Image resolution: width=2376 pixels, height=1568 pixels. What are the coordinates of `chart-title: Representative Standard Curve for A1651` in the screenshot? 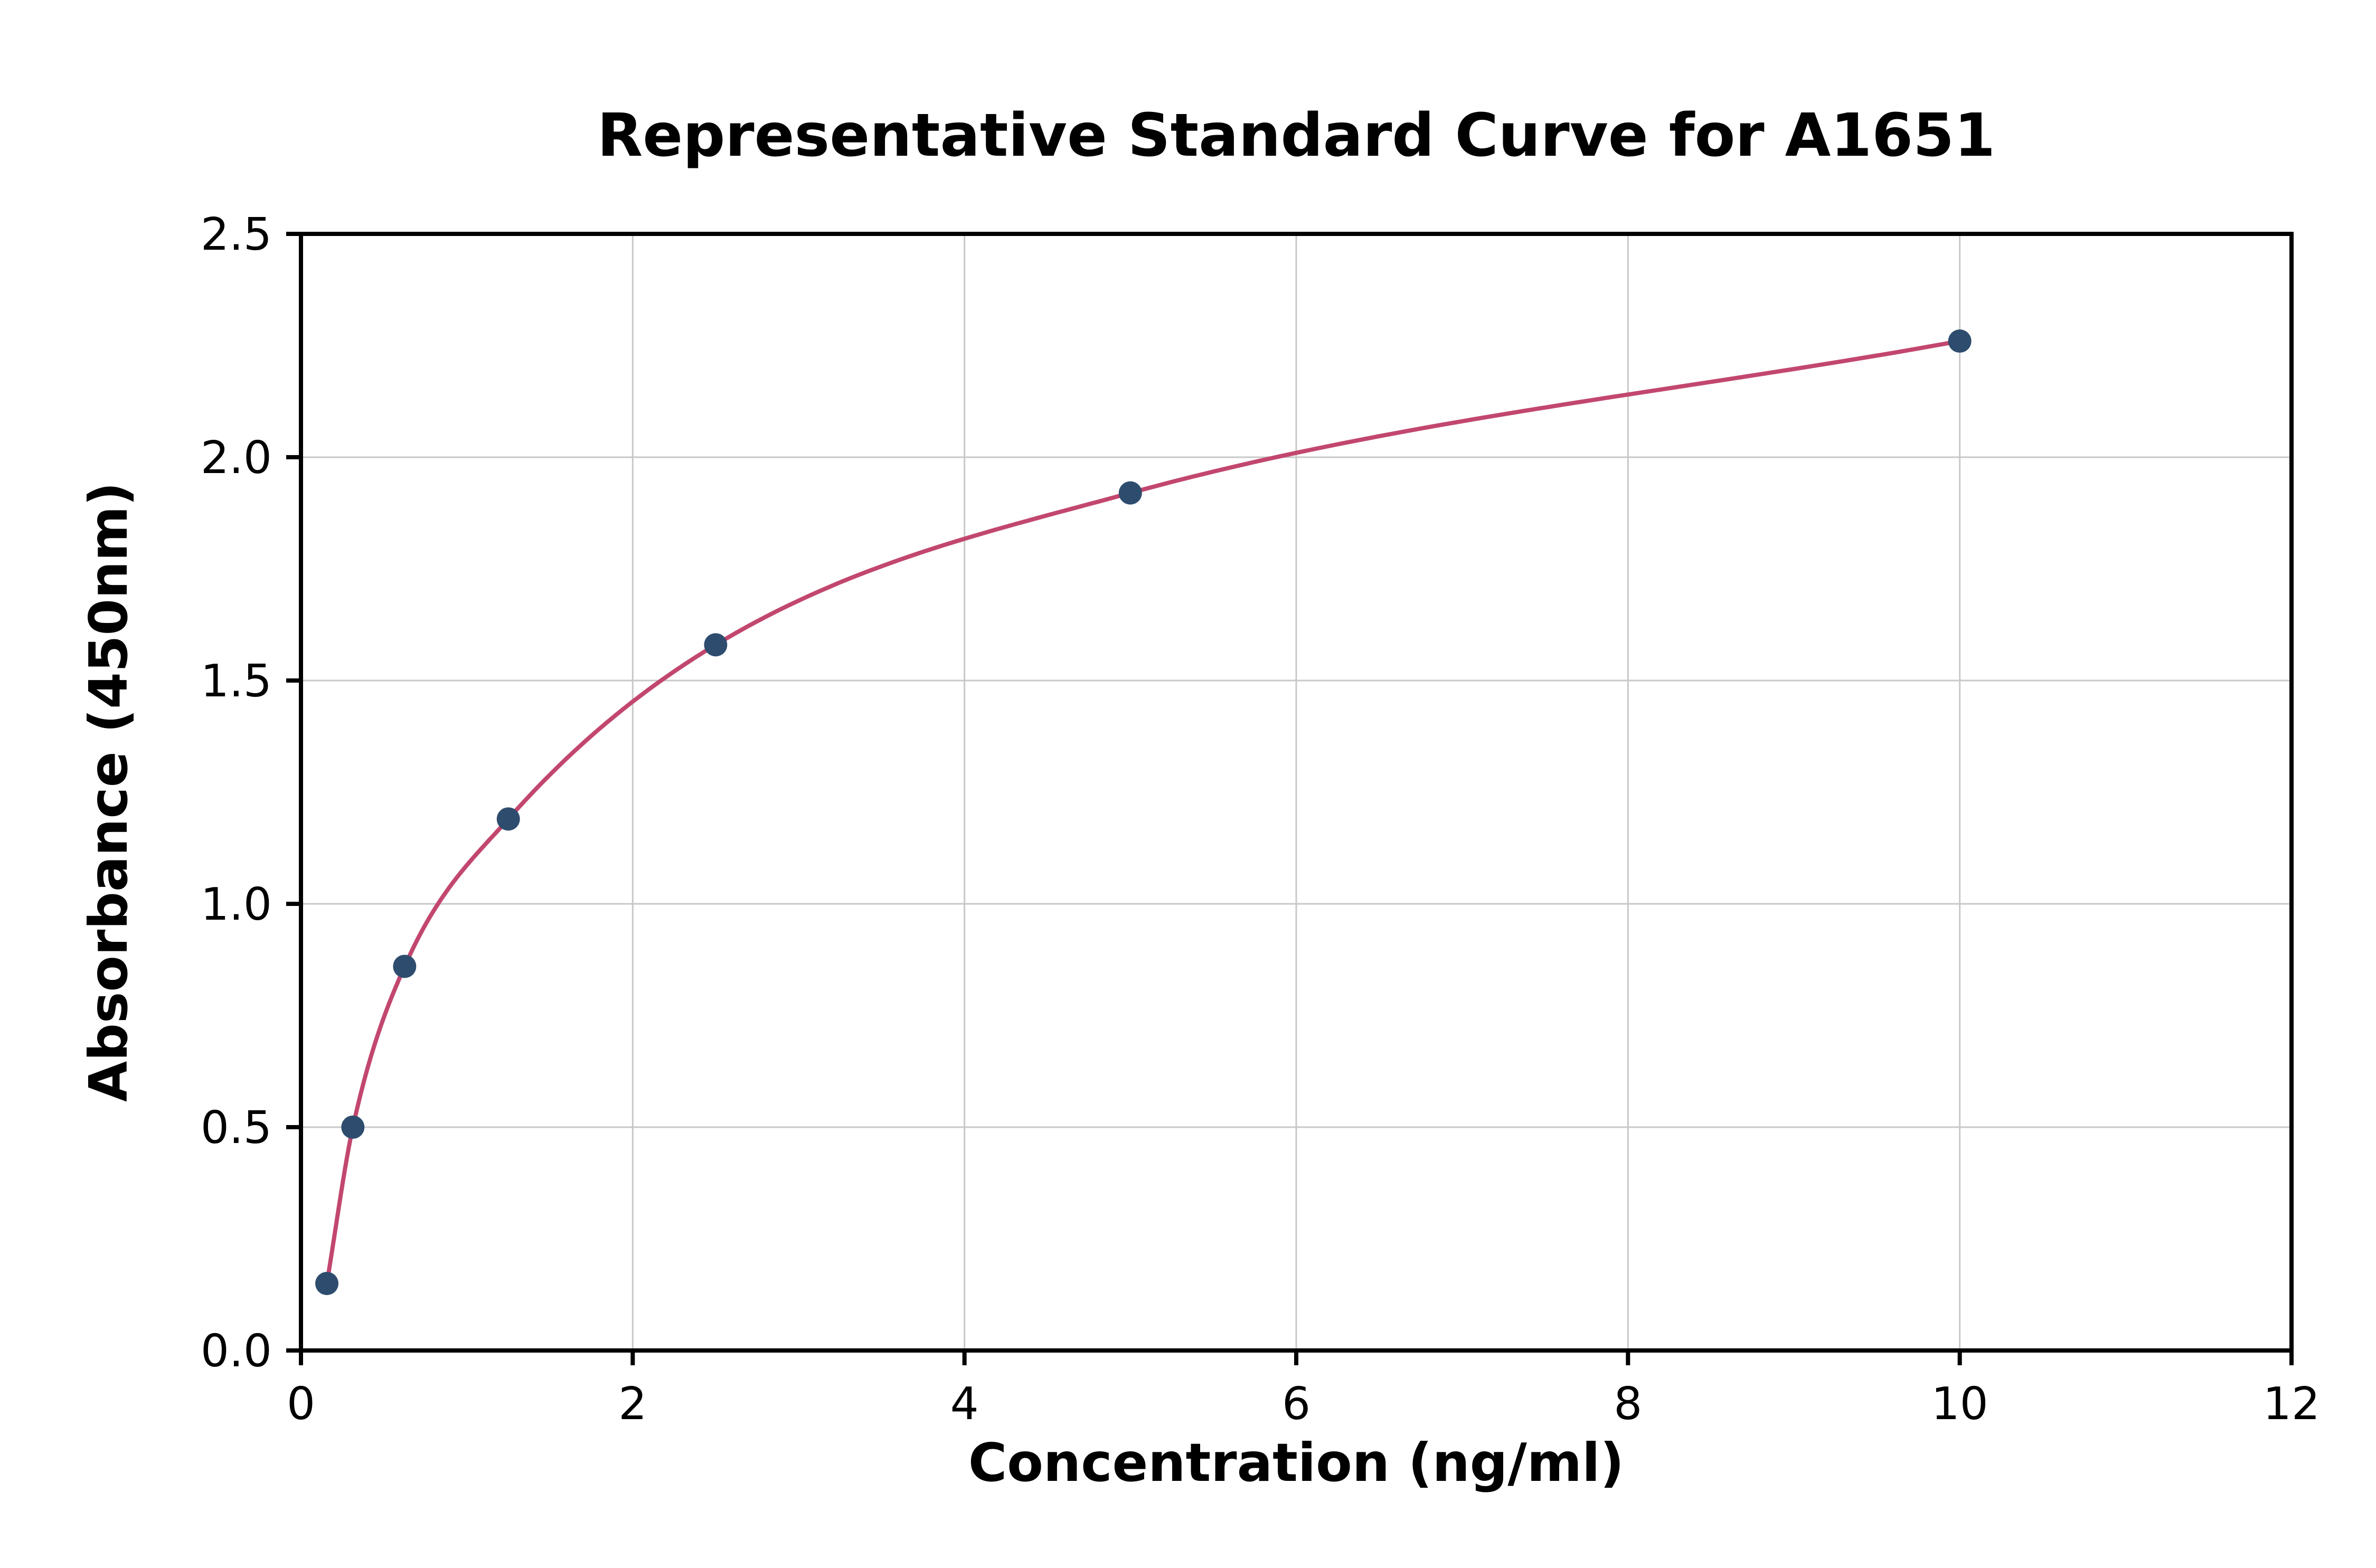 It's located at (1296, 135).